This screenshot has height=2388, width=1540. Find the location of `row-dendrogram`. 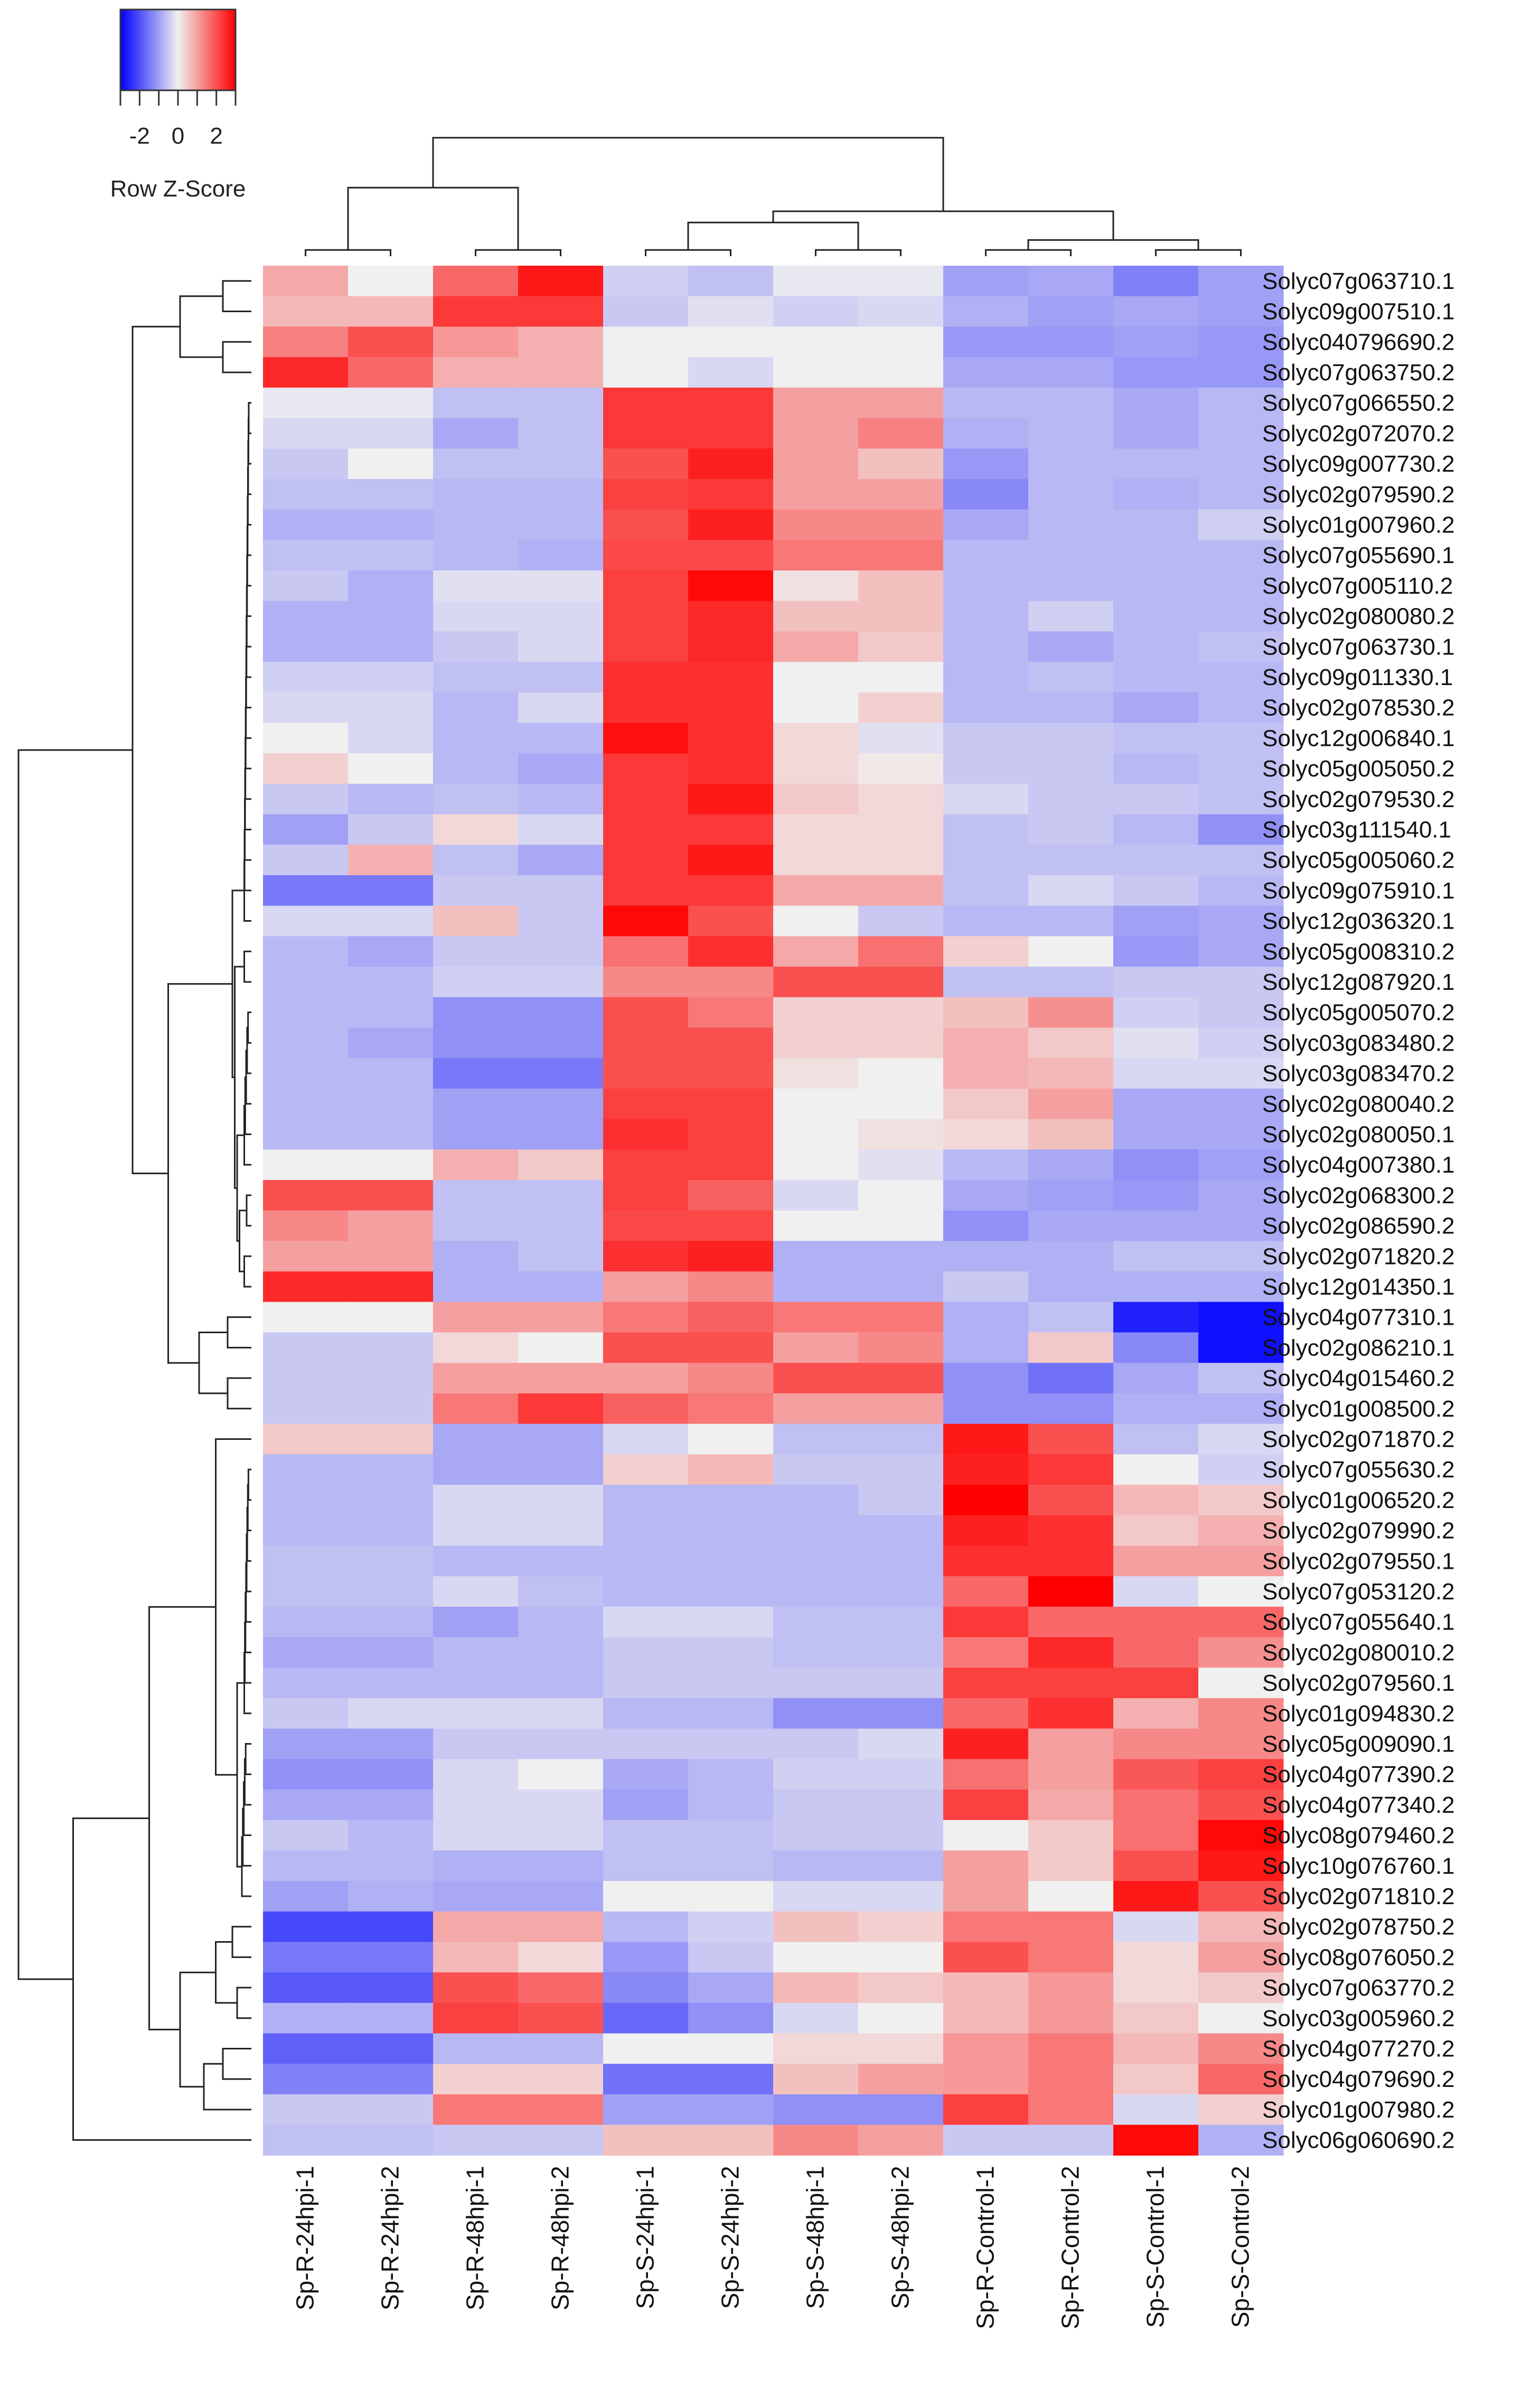

row-dendrogram is located at coordinates (134, 1210).